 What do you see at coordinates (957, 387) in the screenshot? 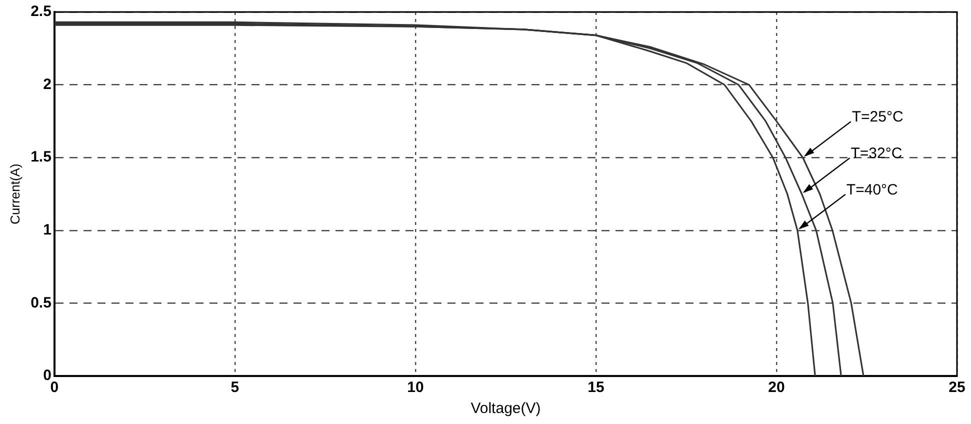
I see `x-tick-label: 25` at bounding box center [957, 387].